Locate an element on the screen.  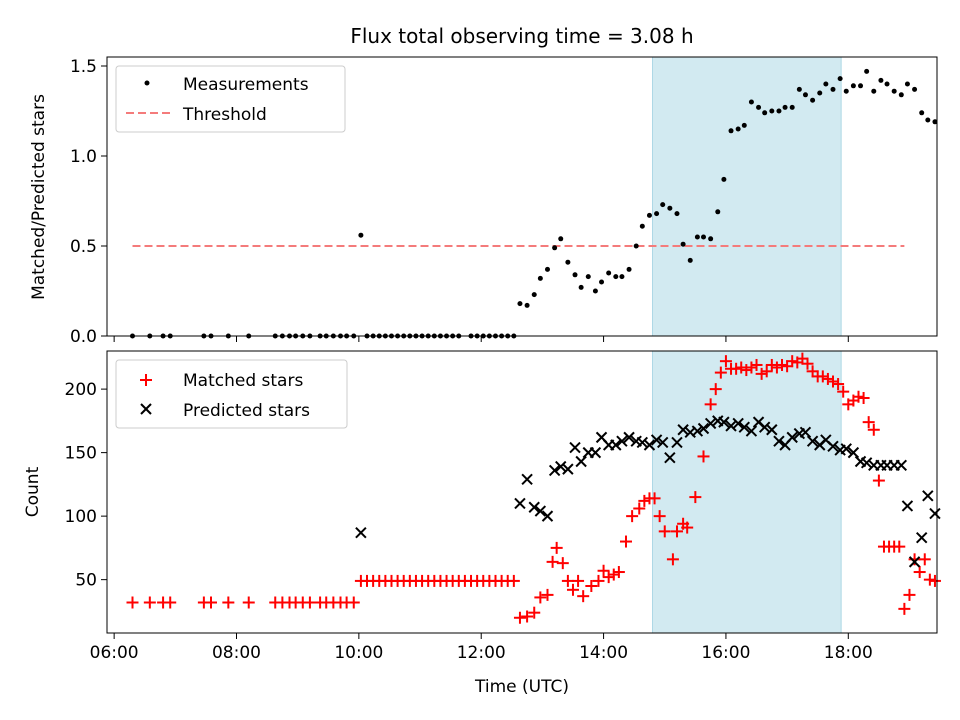
y-tick-label: 0.0 is located at coordinates (83, 337).